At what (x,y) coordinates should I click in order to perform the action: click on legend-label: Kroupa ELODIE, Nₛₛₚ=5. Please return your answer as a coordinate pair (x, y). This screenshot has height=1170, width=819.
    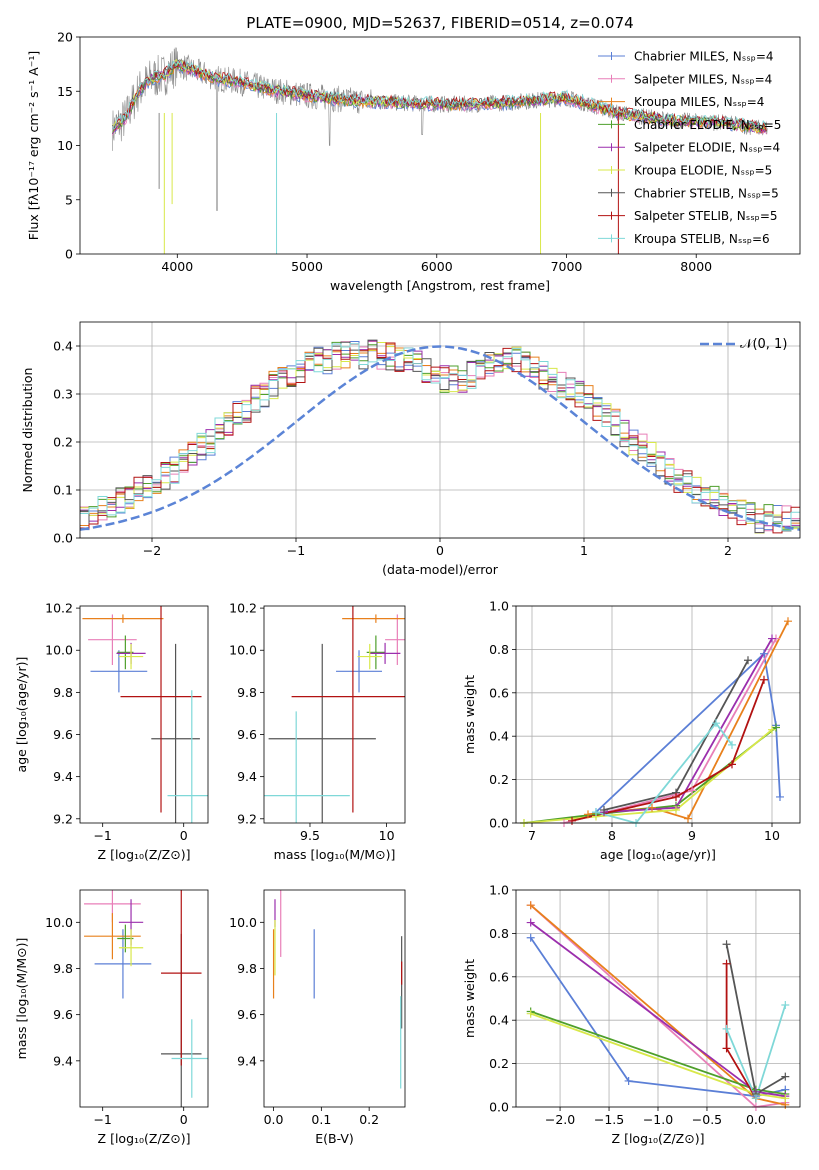
    Looking at the image, I should click on (703, 171).